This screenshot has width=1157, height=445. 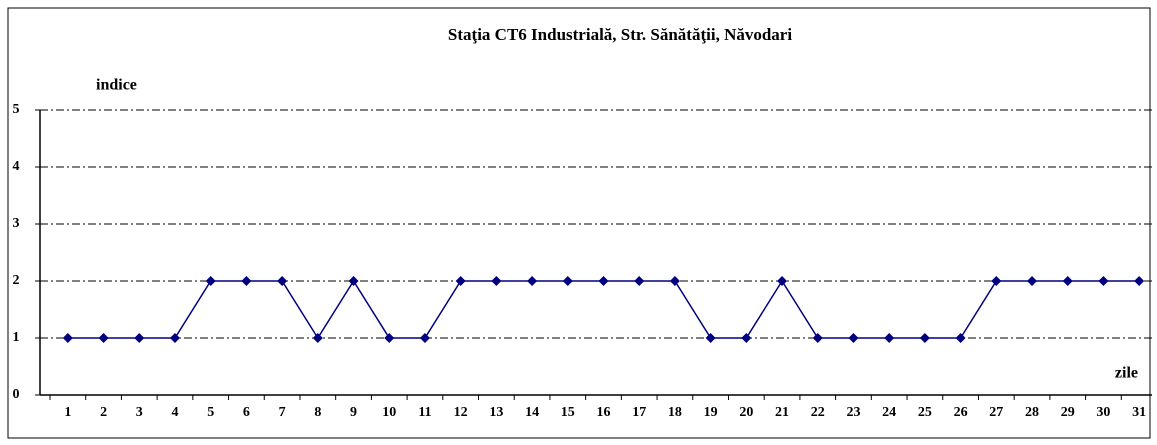 I want to click on x-tick-label: 29, so click(x=1068, y=412).